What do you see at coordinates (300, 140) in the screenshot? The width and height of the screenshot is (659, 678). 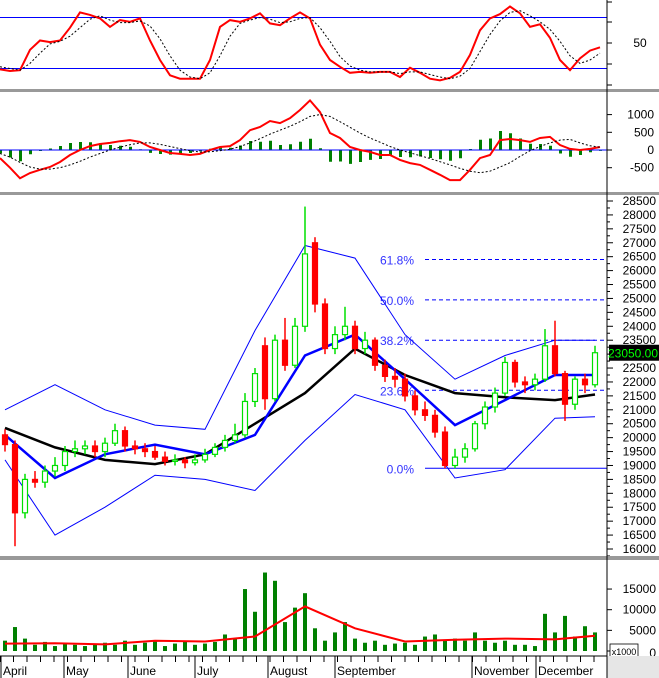 I see `macd-line` at bounding box center [300, 140].